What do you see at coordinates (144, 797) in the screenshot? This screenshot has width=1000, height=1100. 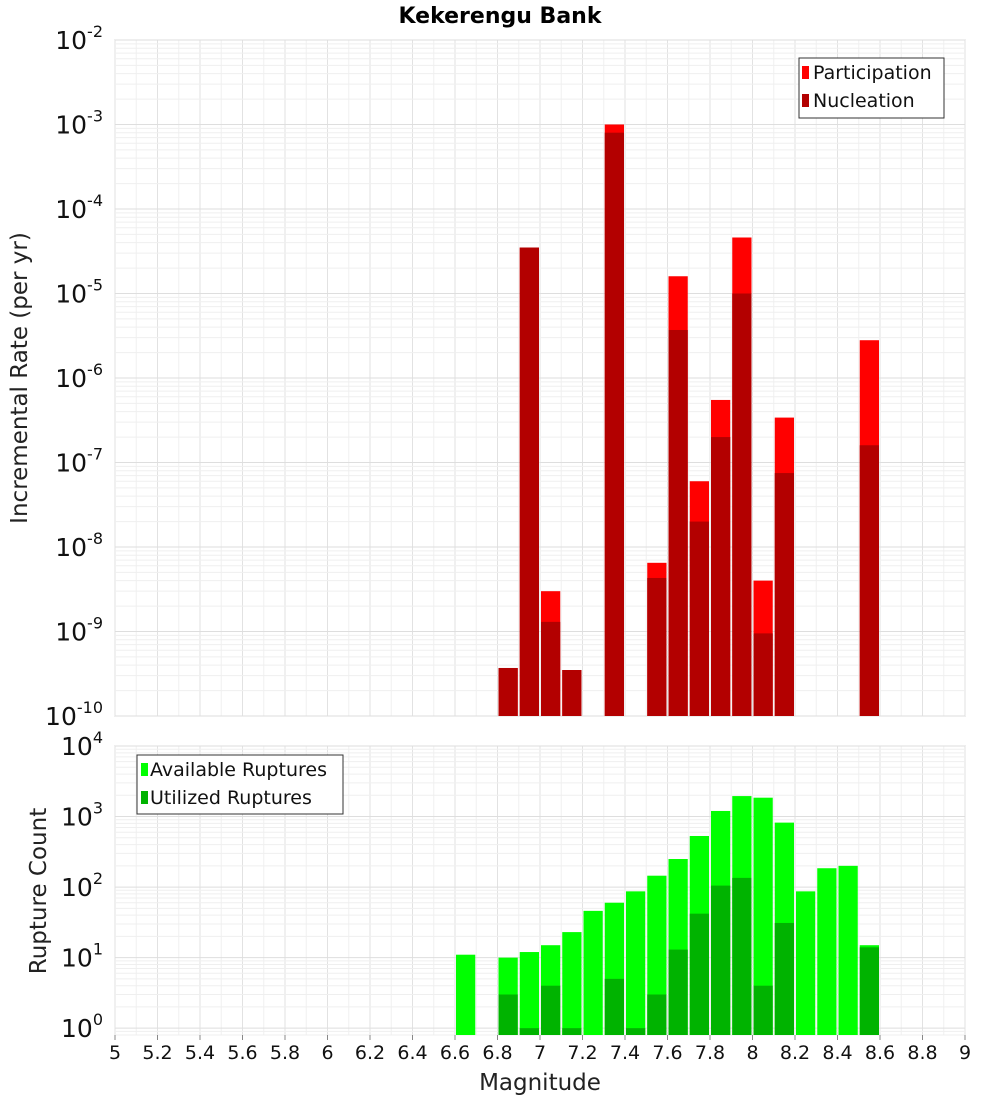 I see `legend-swatch-utilized` at bounding box center [144, 797].